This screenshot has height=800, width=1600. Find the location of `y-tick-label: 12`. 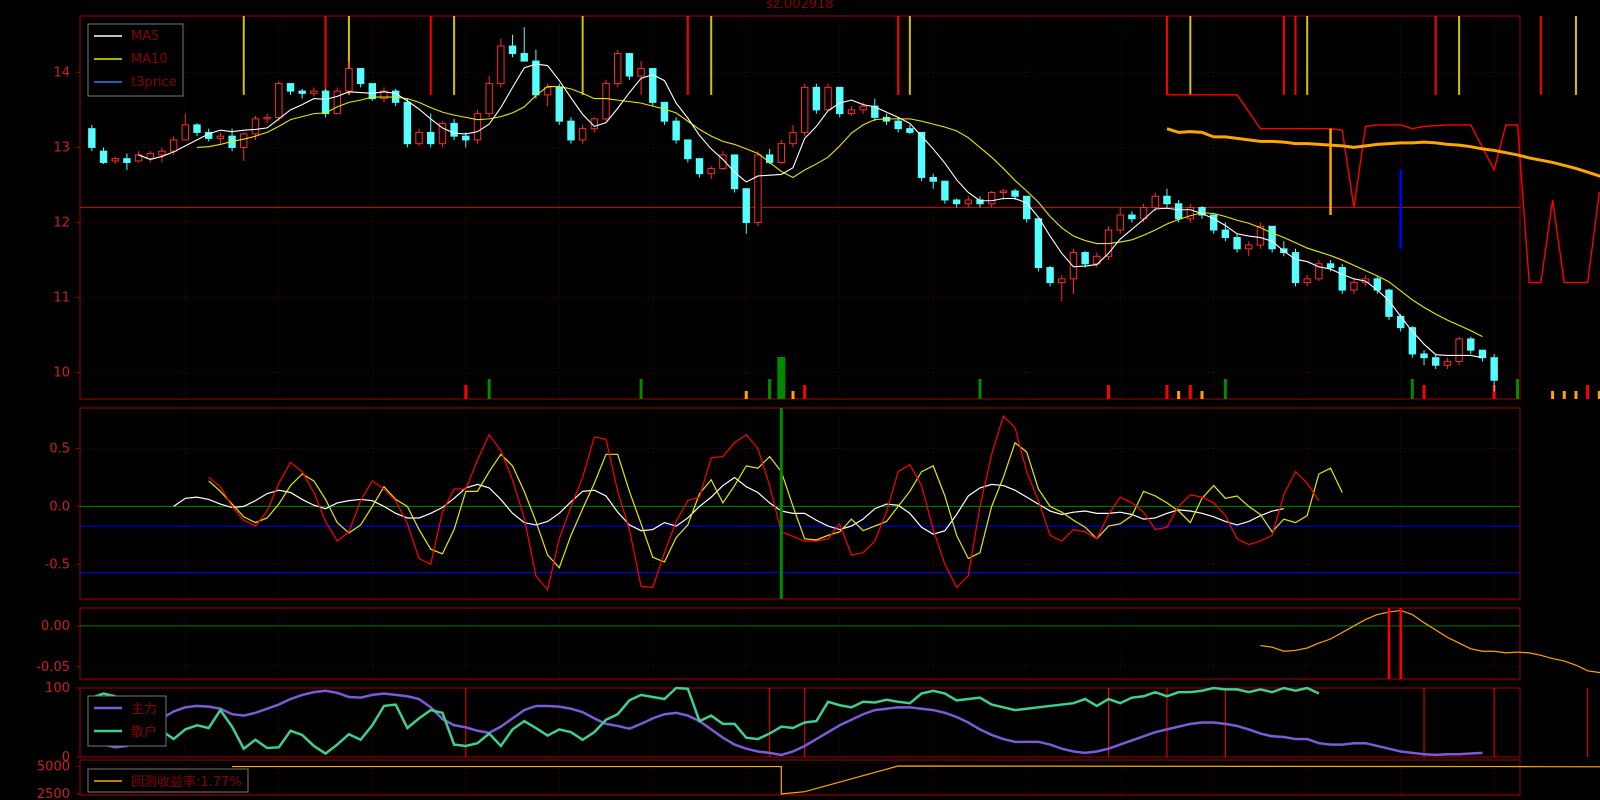

y-tick-label: 12 is located at coordinates (61, 223).